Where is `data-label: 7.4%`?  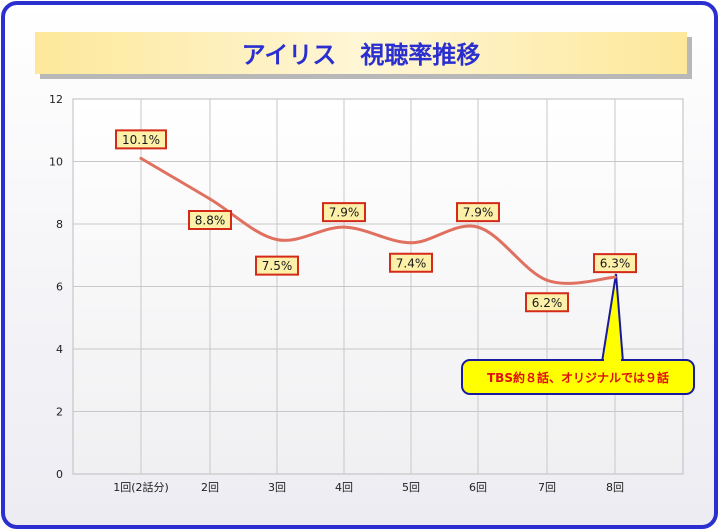
data-label: 7.4% is located at coordinates (411, 263).